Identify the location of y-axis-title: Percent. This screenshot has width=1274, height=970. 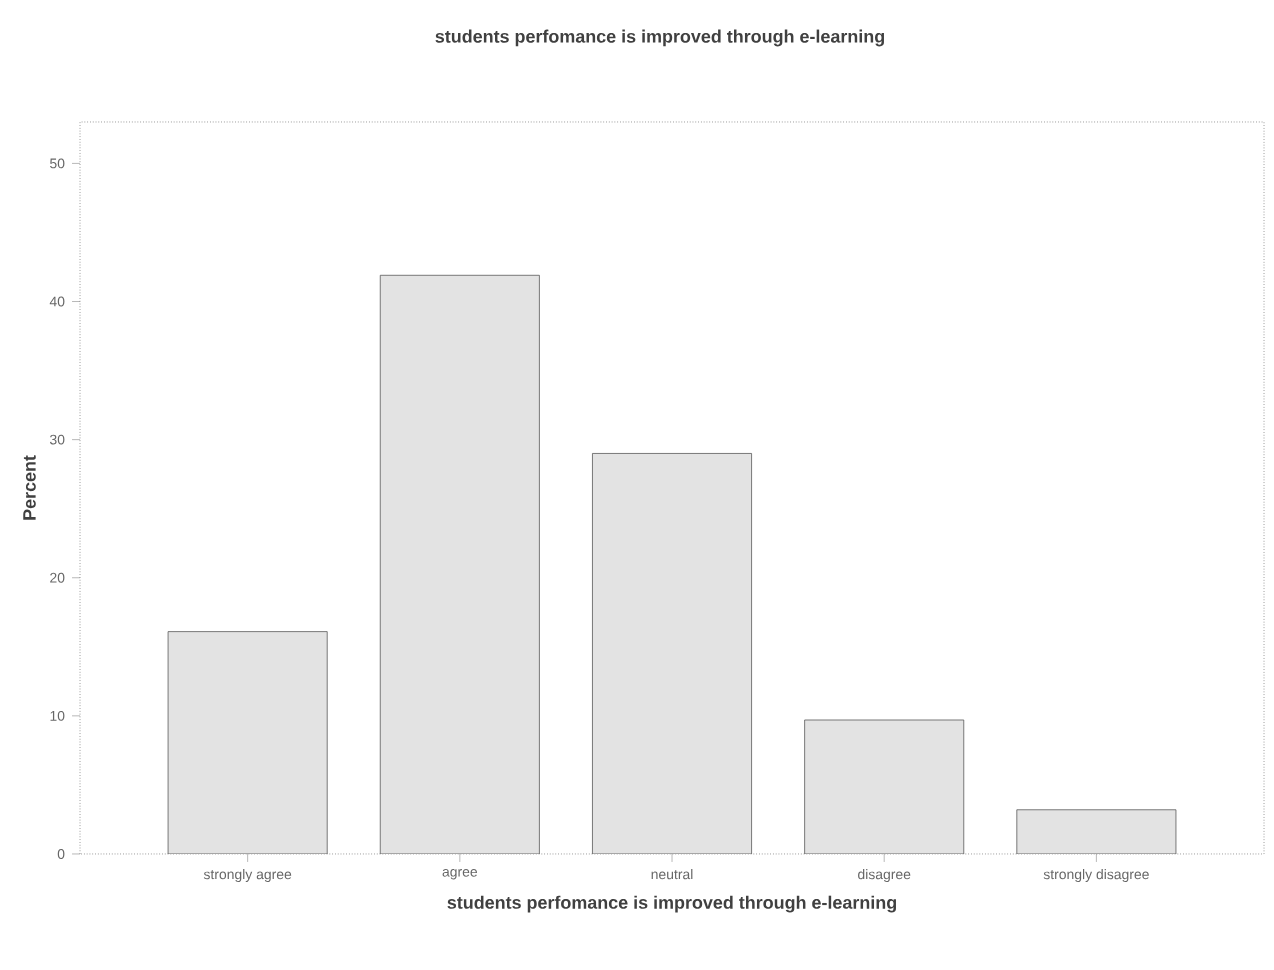
(29, 487).